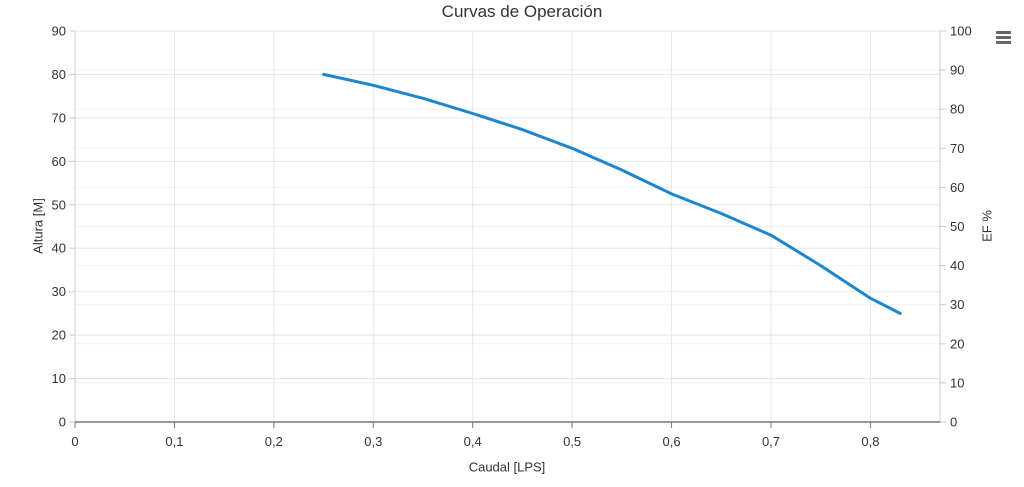 This screenshot has width=1024, height=487. I want to click on x-tick-label: 0,2, so click(274, 441).